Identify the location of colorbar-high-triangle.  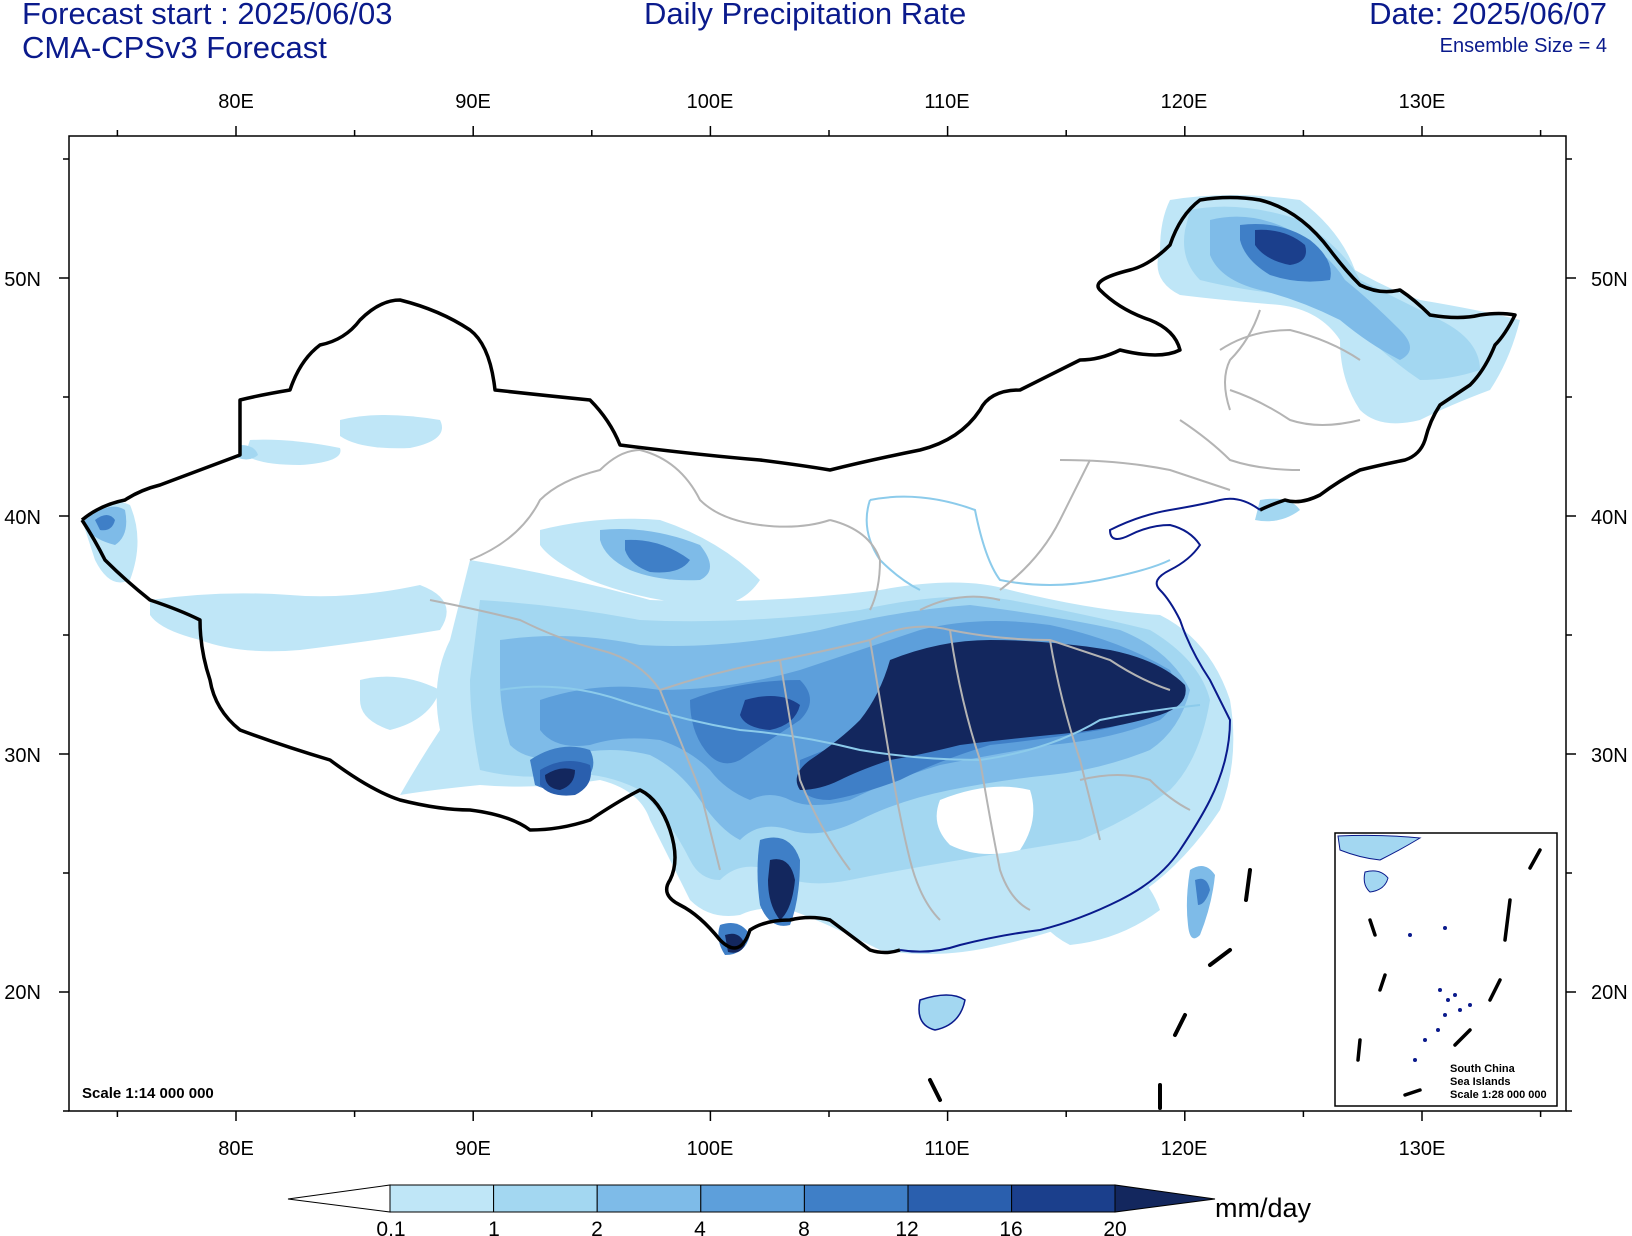
(1165, 1198).